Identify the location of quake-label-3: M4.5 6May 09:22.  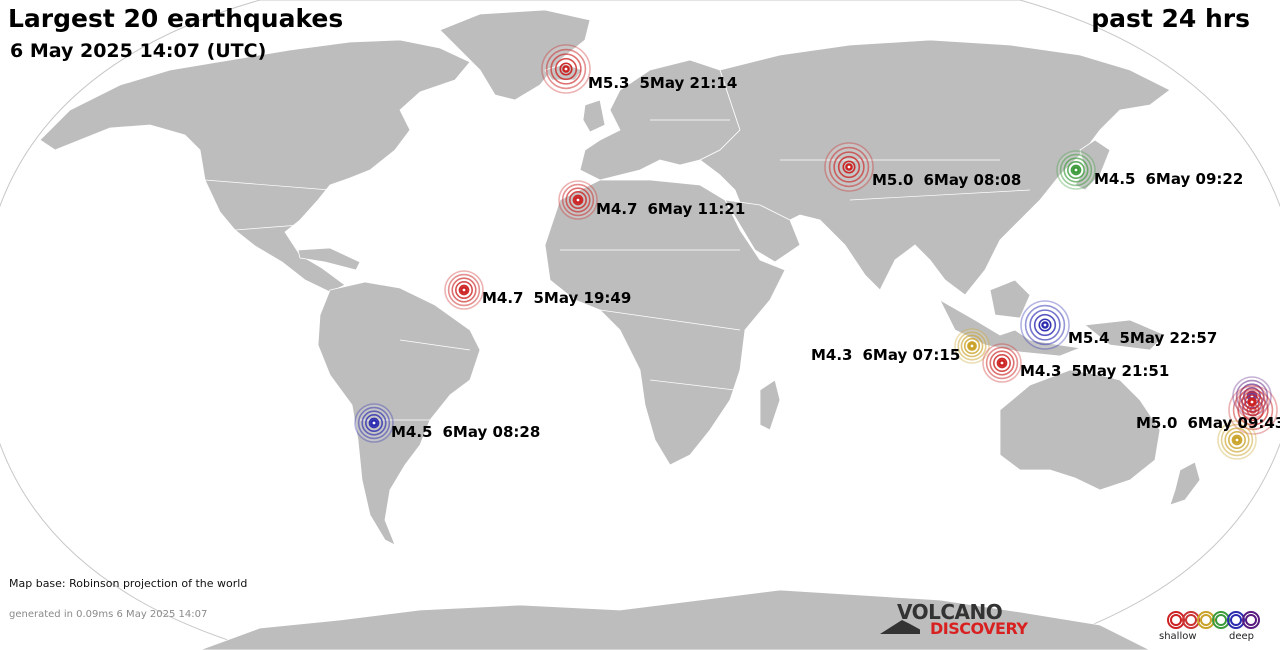
(1168, 179).